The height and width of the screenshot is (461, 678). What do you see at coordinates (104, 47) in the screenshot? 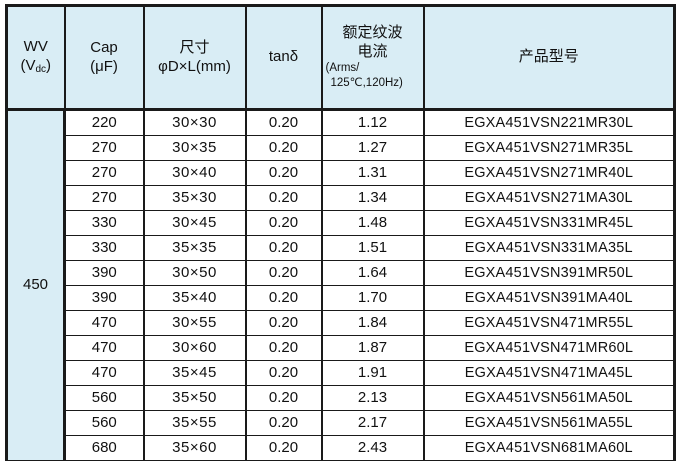
I see `header-cap-line1: Cap` at bounding box center [104, 47].